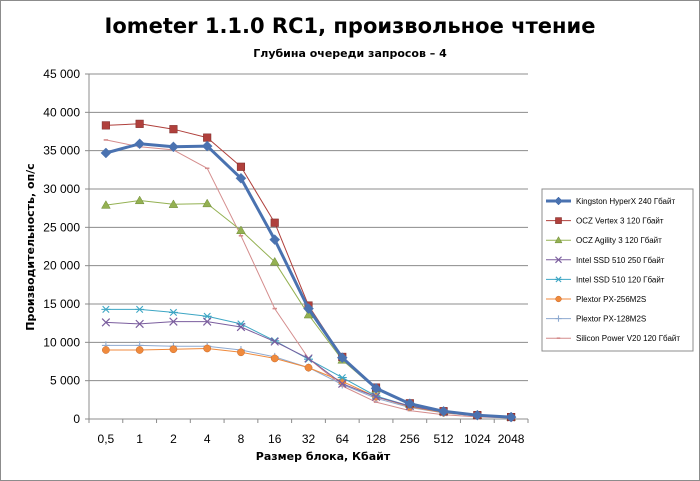  I want to click on legend-item: OCZ Agility 3 120 Гбайт, so click(604, 240).